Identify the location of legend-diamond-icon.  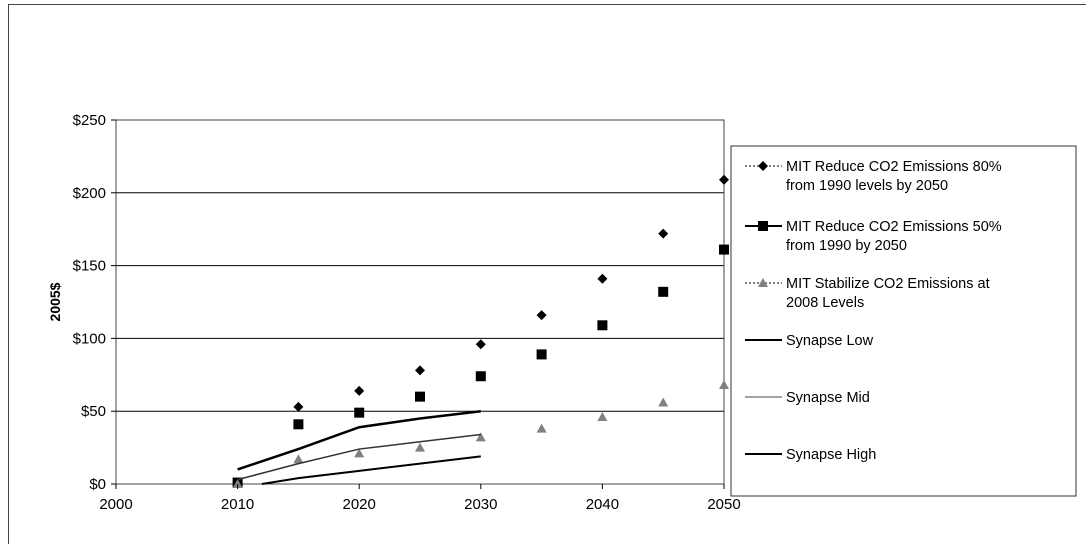
(763, 166).